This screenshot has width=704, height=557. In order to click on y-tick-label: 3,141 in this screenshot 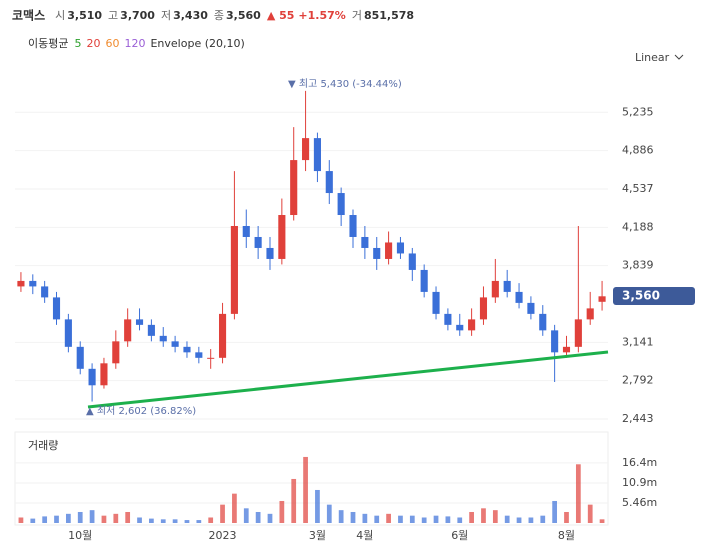, I will do `click(638, 341)`.